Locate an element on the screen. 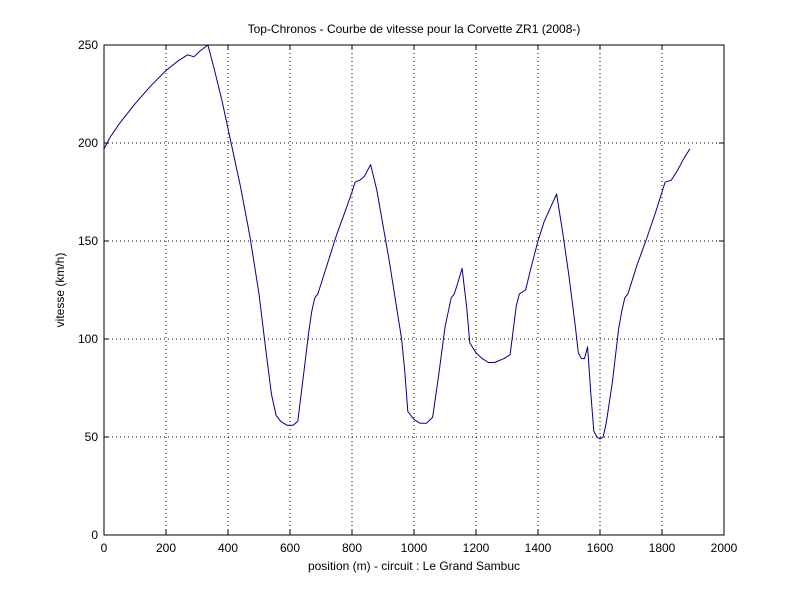 This screenshot has width=800, height=601. y-tick-labels: 0 50 100 150 200 250 is located at coordinates (88, 290).